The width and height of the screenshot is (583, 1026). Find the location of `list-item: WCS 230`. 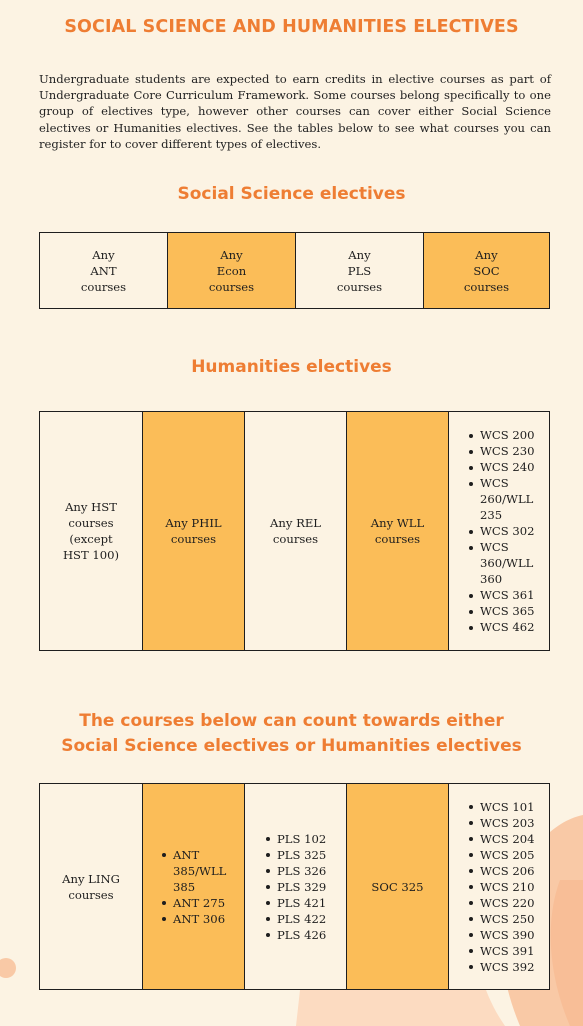

list-item: WCS 230 is located at coordinates (501, 451).